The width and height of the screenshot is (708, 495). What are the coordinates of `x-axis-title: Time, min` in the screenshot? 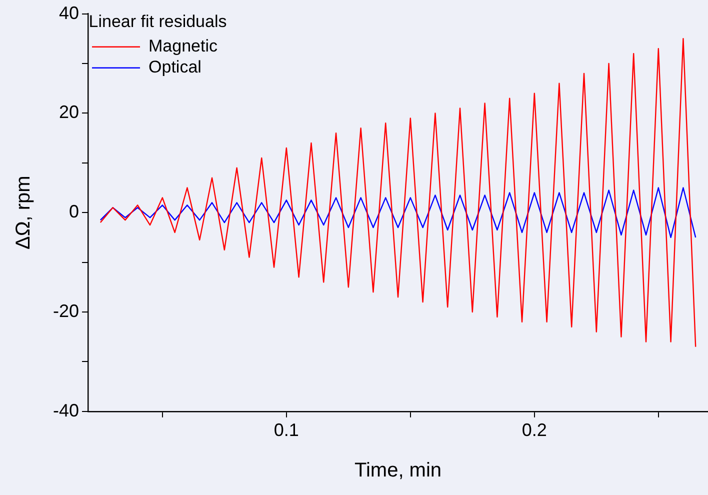 It's located at (398, 471).